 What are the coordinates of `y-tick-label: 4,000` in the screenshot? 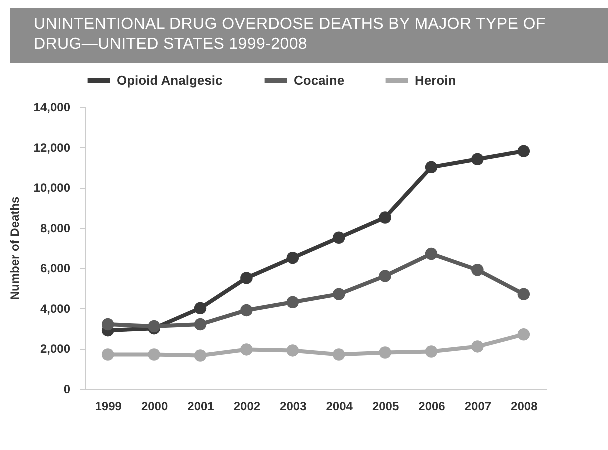 It's located at (55, 309).